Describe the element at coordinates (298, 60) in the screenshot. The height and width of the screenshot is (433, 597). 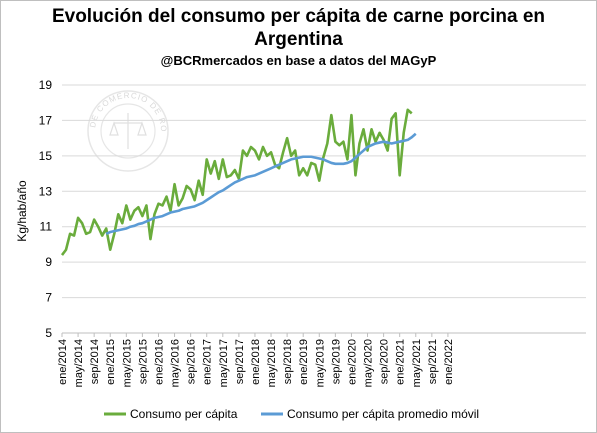
I see `chart-subtitle: @BCRmercados en base a datos del MAGyP` at that location.